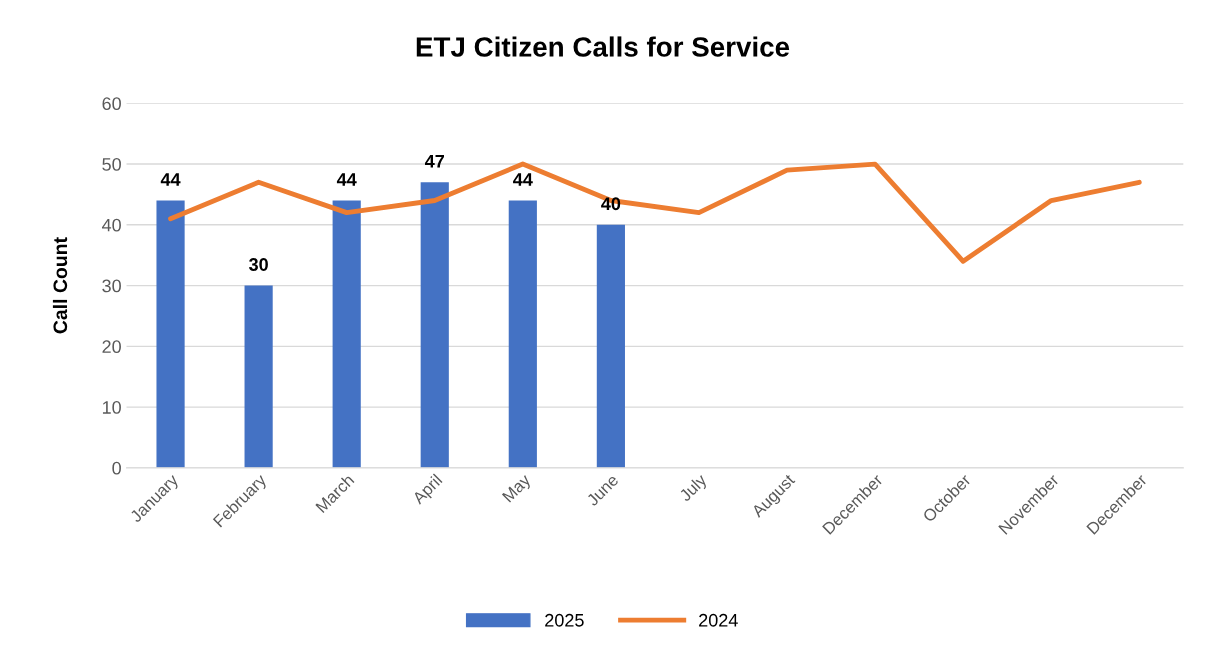  Describe the element at coordinates (718, 620) in the screenshot. I see `legend-label: 2024` at that location.